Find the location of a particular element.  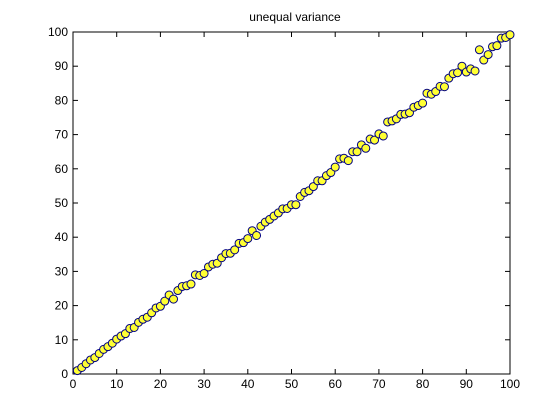

y-tick-label: 50 is located at coordinates (62, 203).